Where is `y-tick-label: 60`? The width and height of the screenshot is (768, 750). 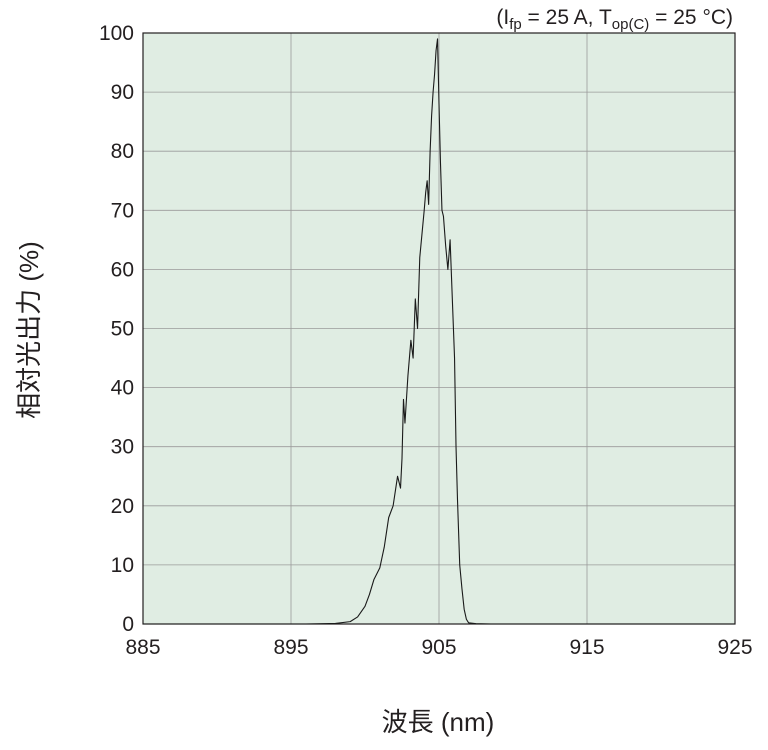
y-tick-label: 60 is located at coordinates (122, 269).